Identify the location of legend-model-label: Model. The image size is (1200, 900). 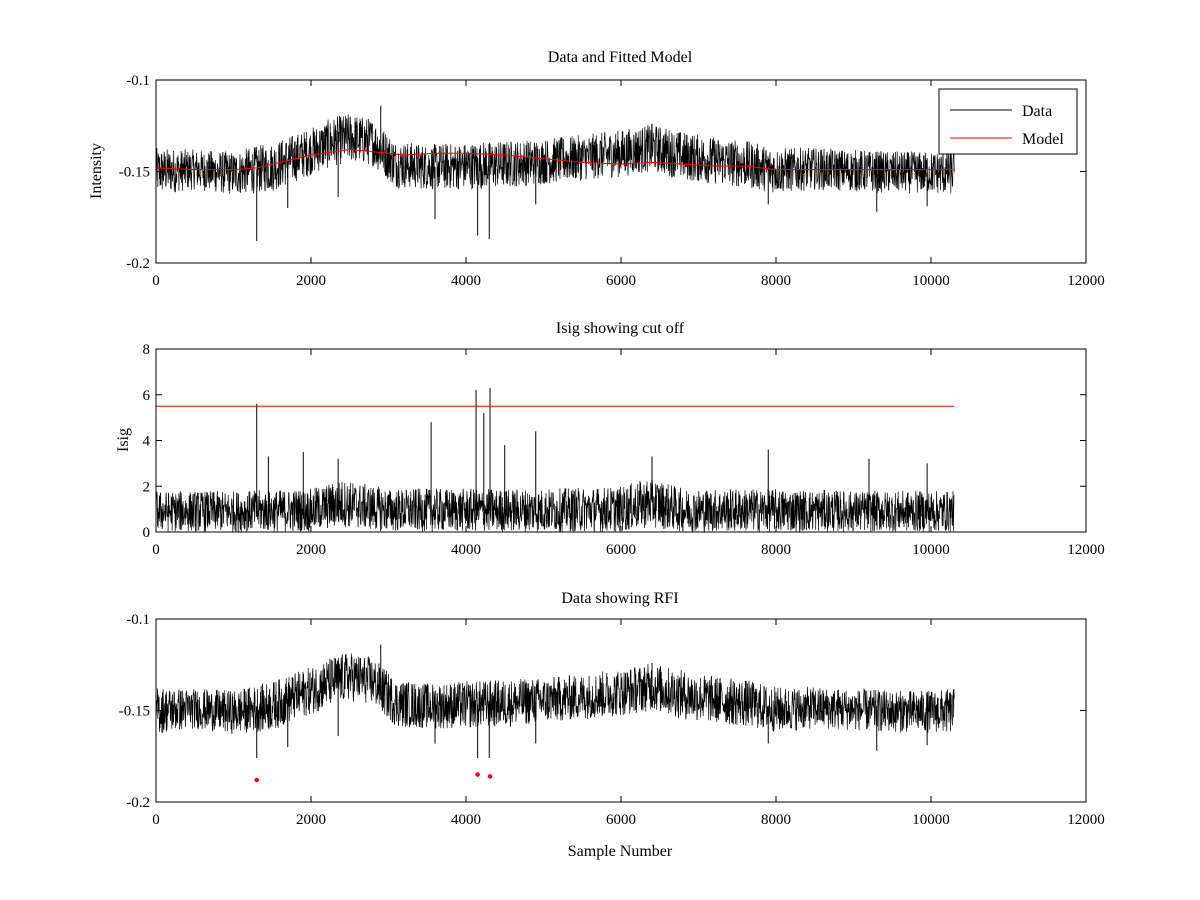
(1043, 139).